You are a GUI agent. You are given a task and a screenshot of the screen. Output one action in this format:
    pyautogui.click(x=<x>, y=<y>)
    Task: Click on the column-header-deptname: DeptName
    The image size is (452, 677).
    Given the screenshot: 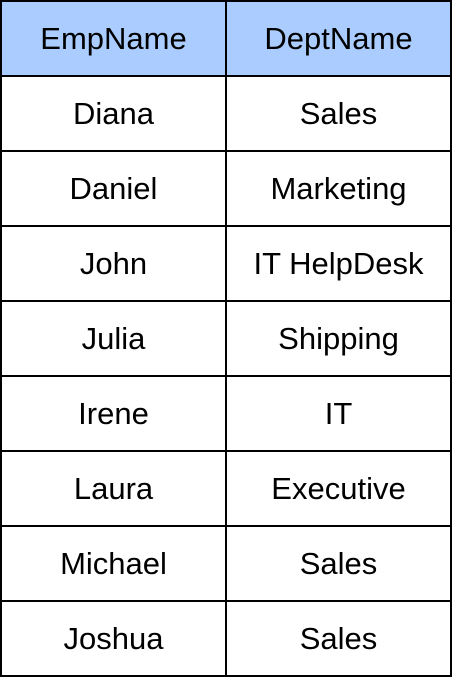 What is the action you would take?
    pyautogui.click(x=339, y=38)
    